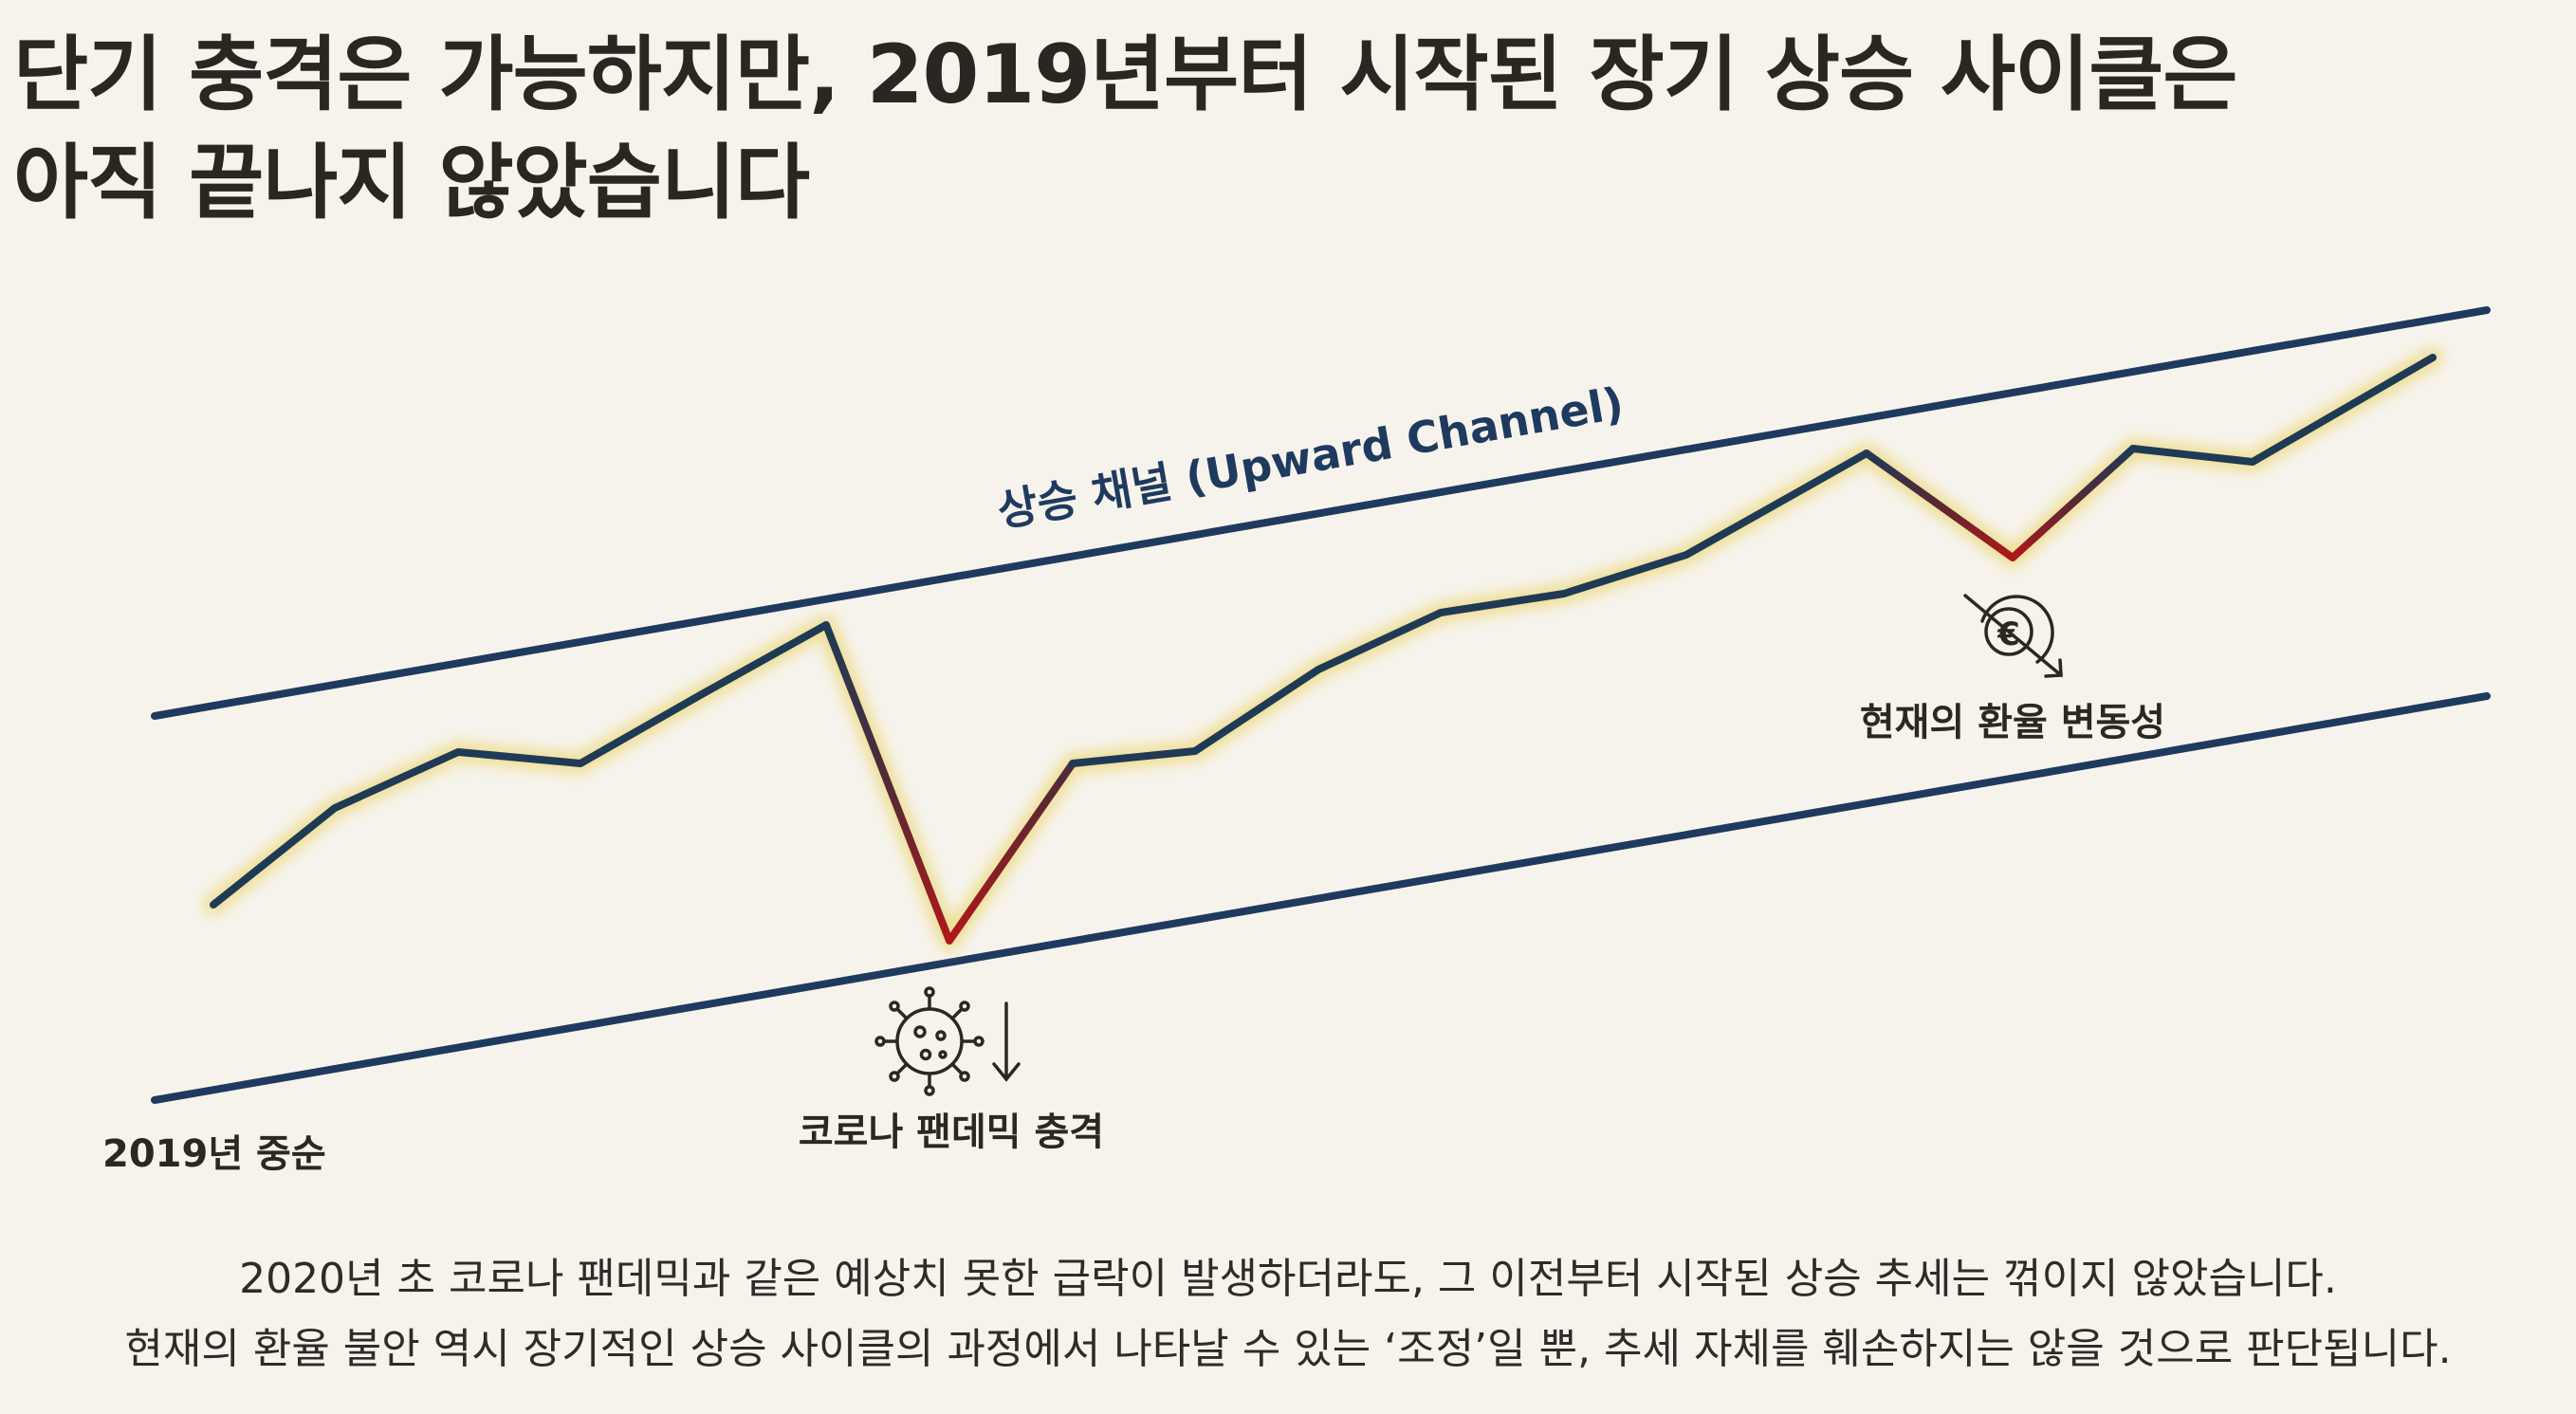 This screenshot has width=2576, height=1414. What do you see at coordinates (2000, 503) in the screenshot?
I see `trend-line-volatility-dip` at bounding box center [2000, 503].